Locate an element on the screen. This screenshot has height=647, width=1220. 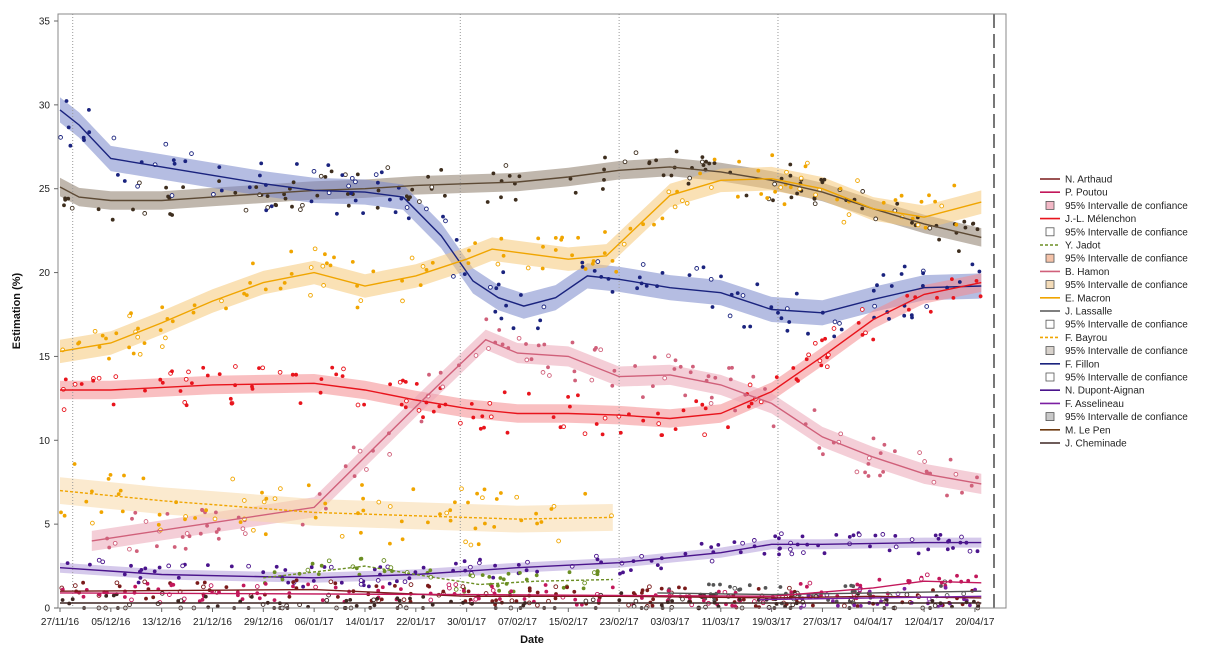
poll-dot-j-cheminade is located at coordinates (621, 593).